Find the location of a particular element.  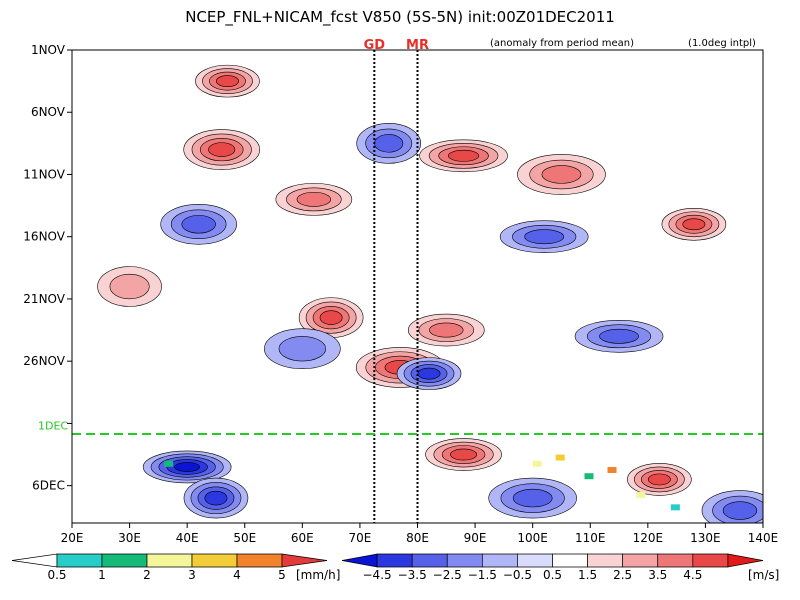

precip-tick-label: 0.5 is located at coordinates (56, 575).